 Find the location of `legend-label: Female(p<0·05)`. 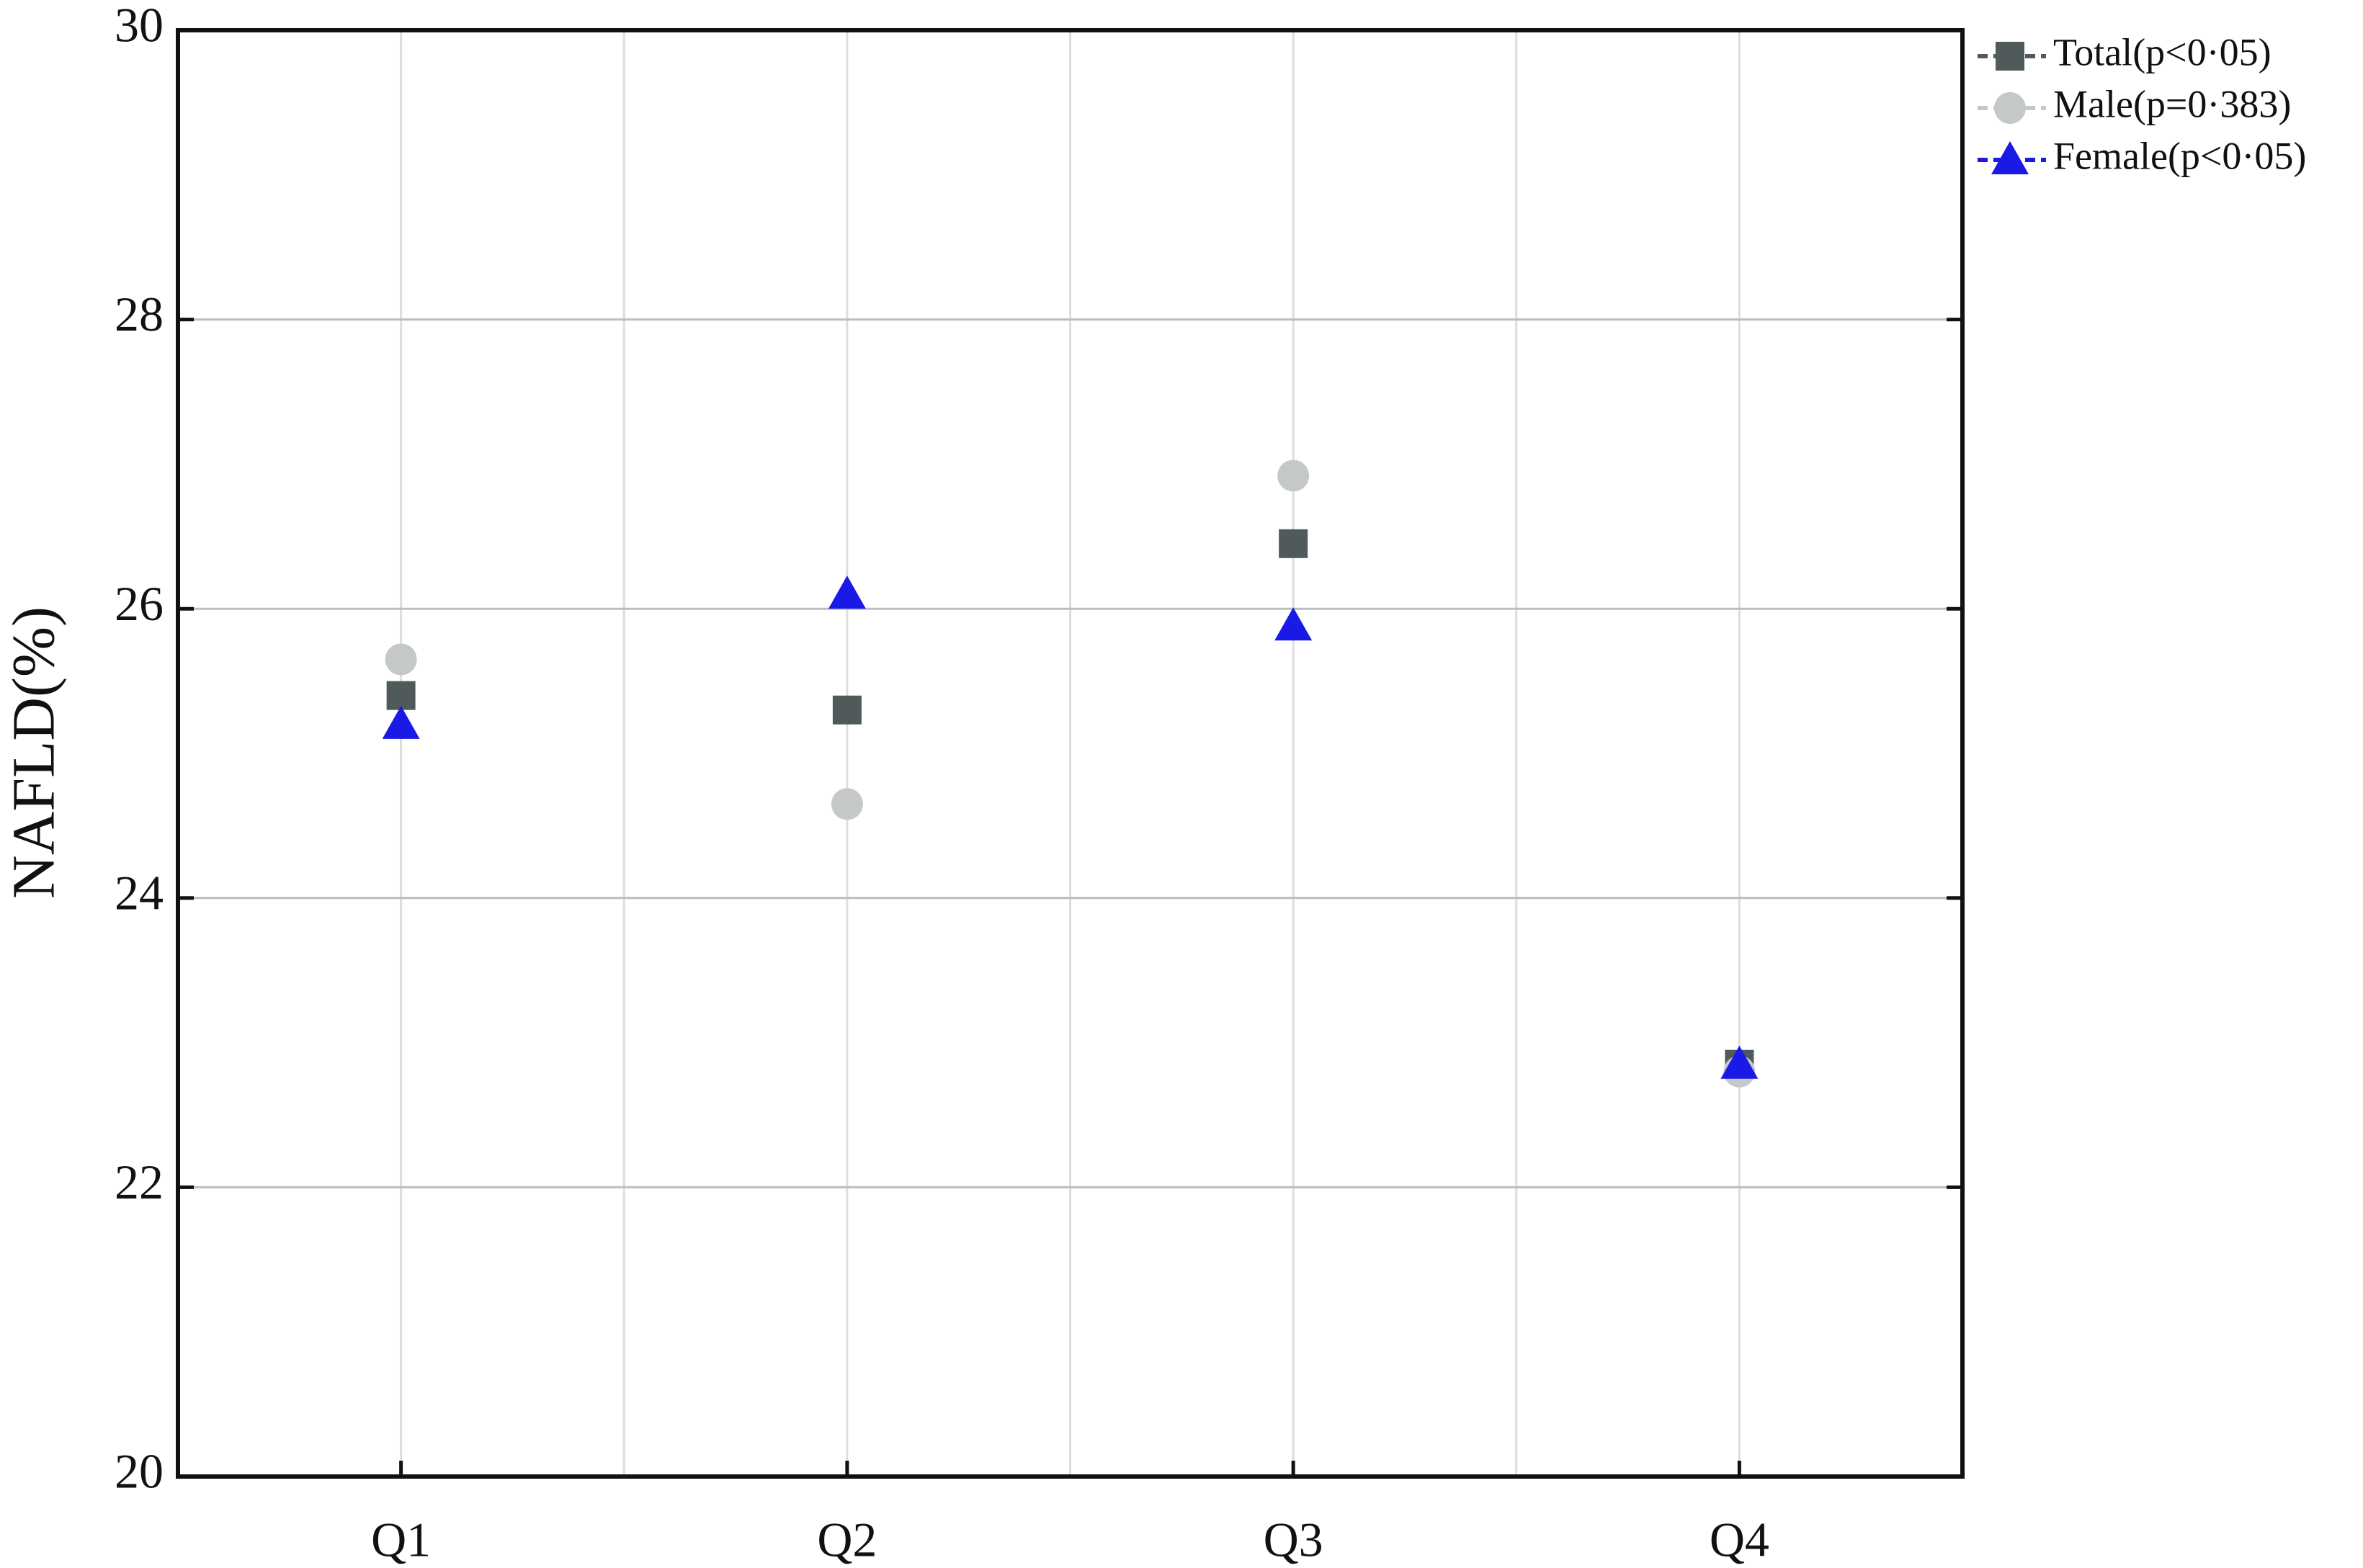

legend-label: Female(p<0·05) is located at coordinates (2179, 156).